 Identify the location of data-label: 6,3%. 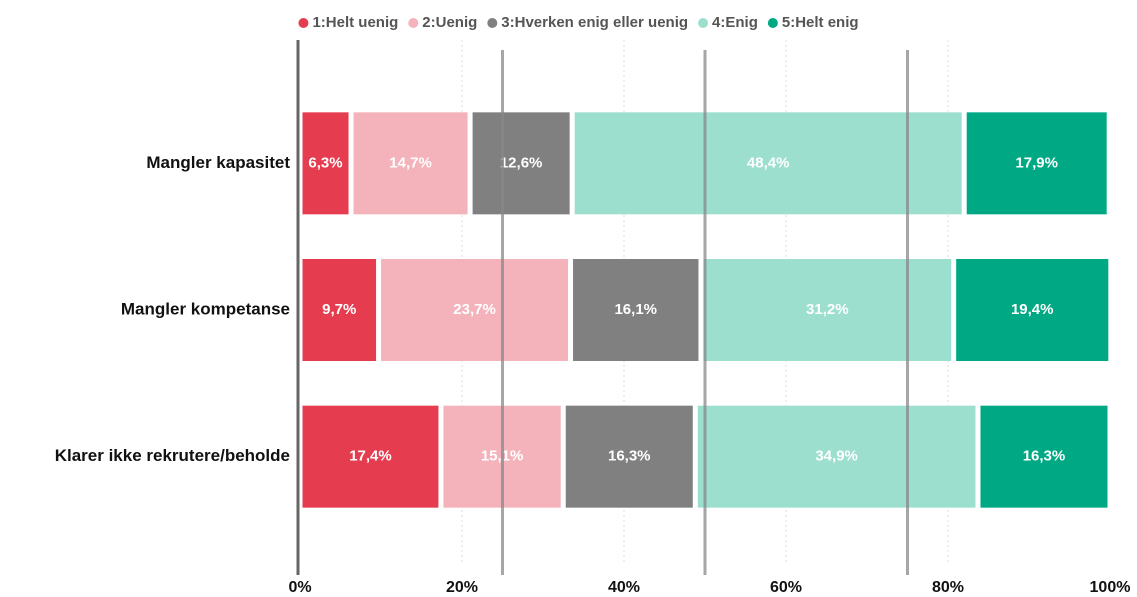
(325, 162).